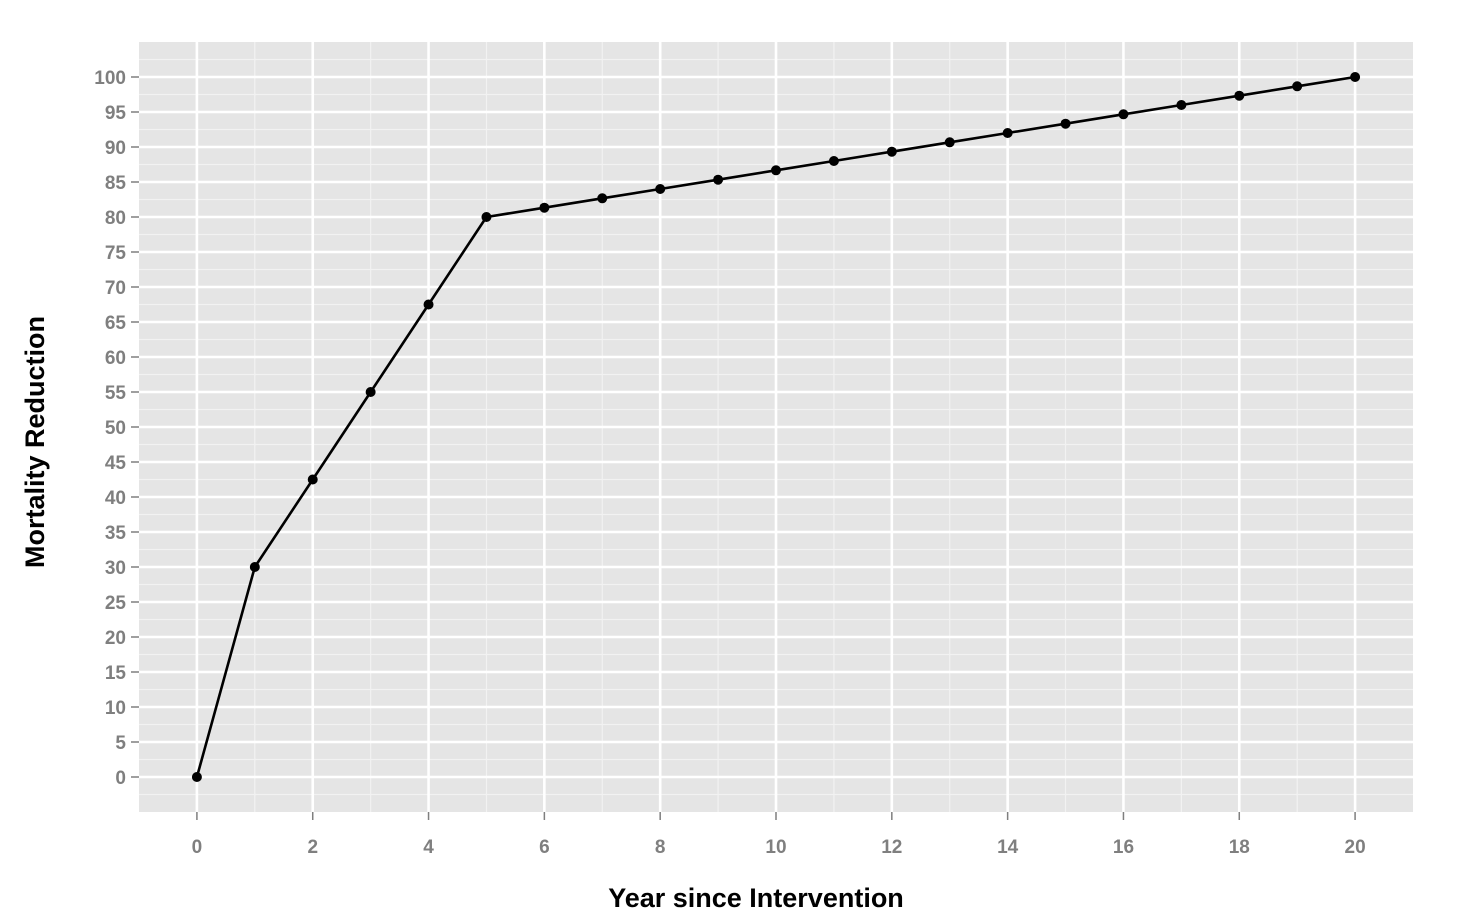 Image resolution: width=1458 pixels, height=924 pixels. I want to click on x-tick-label: 8, so click(660, 847).